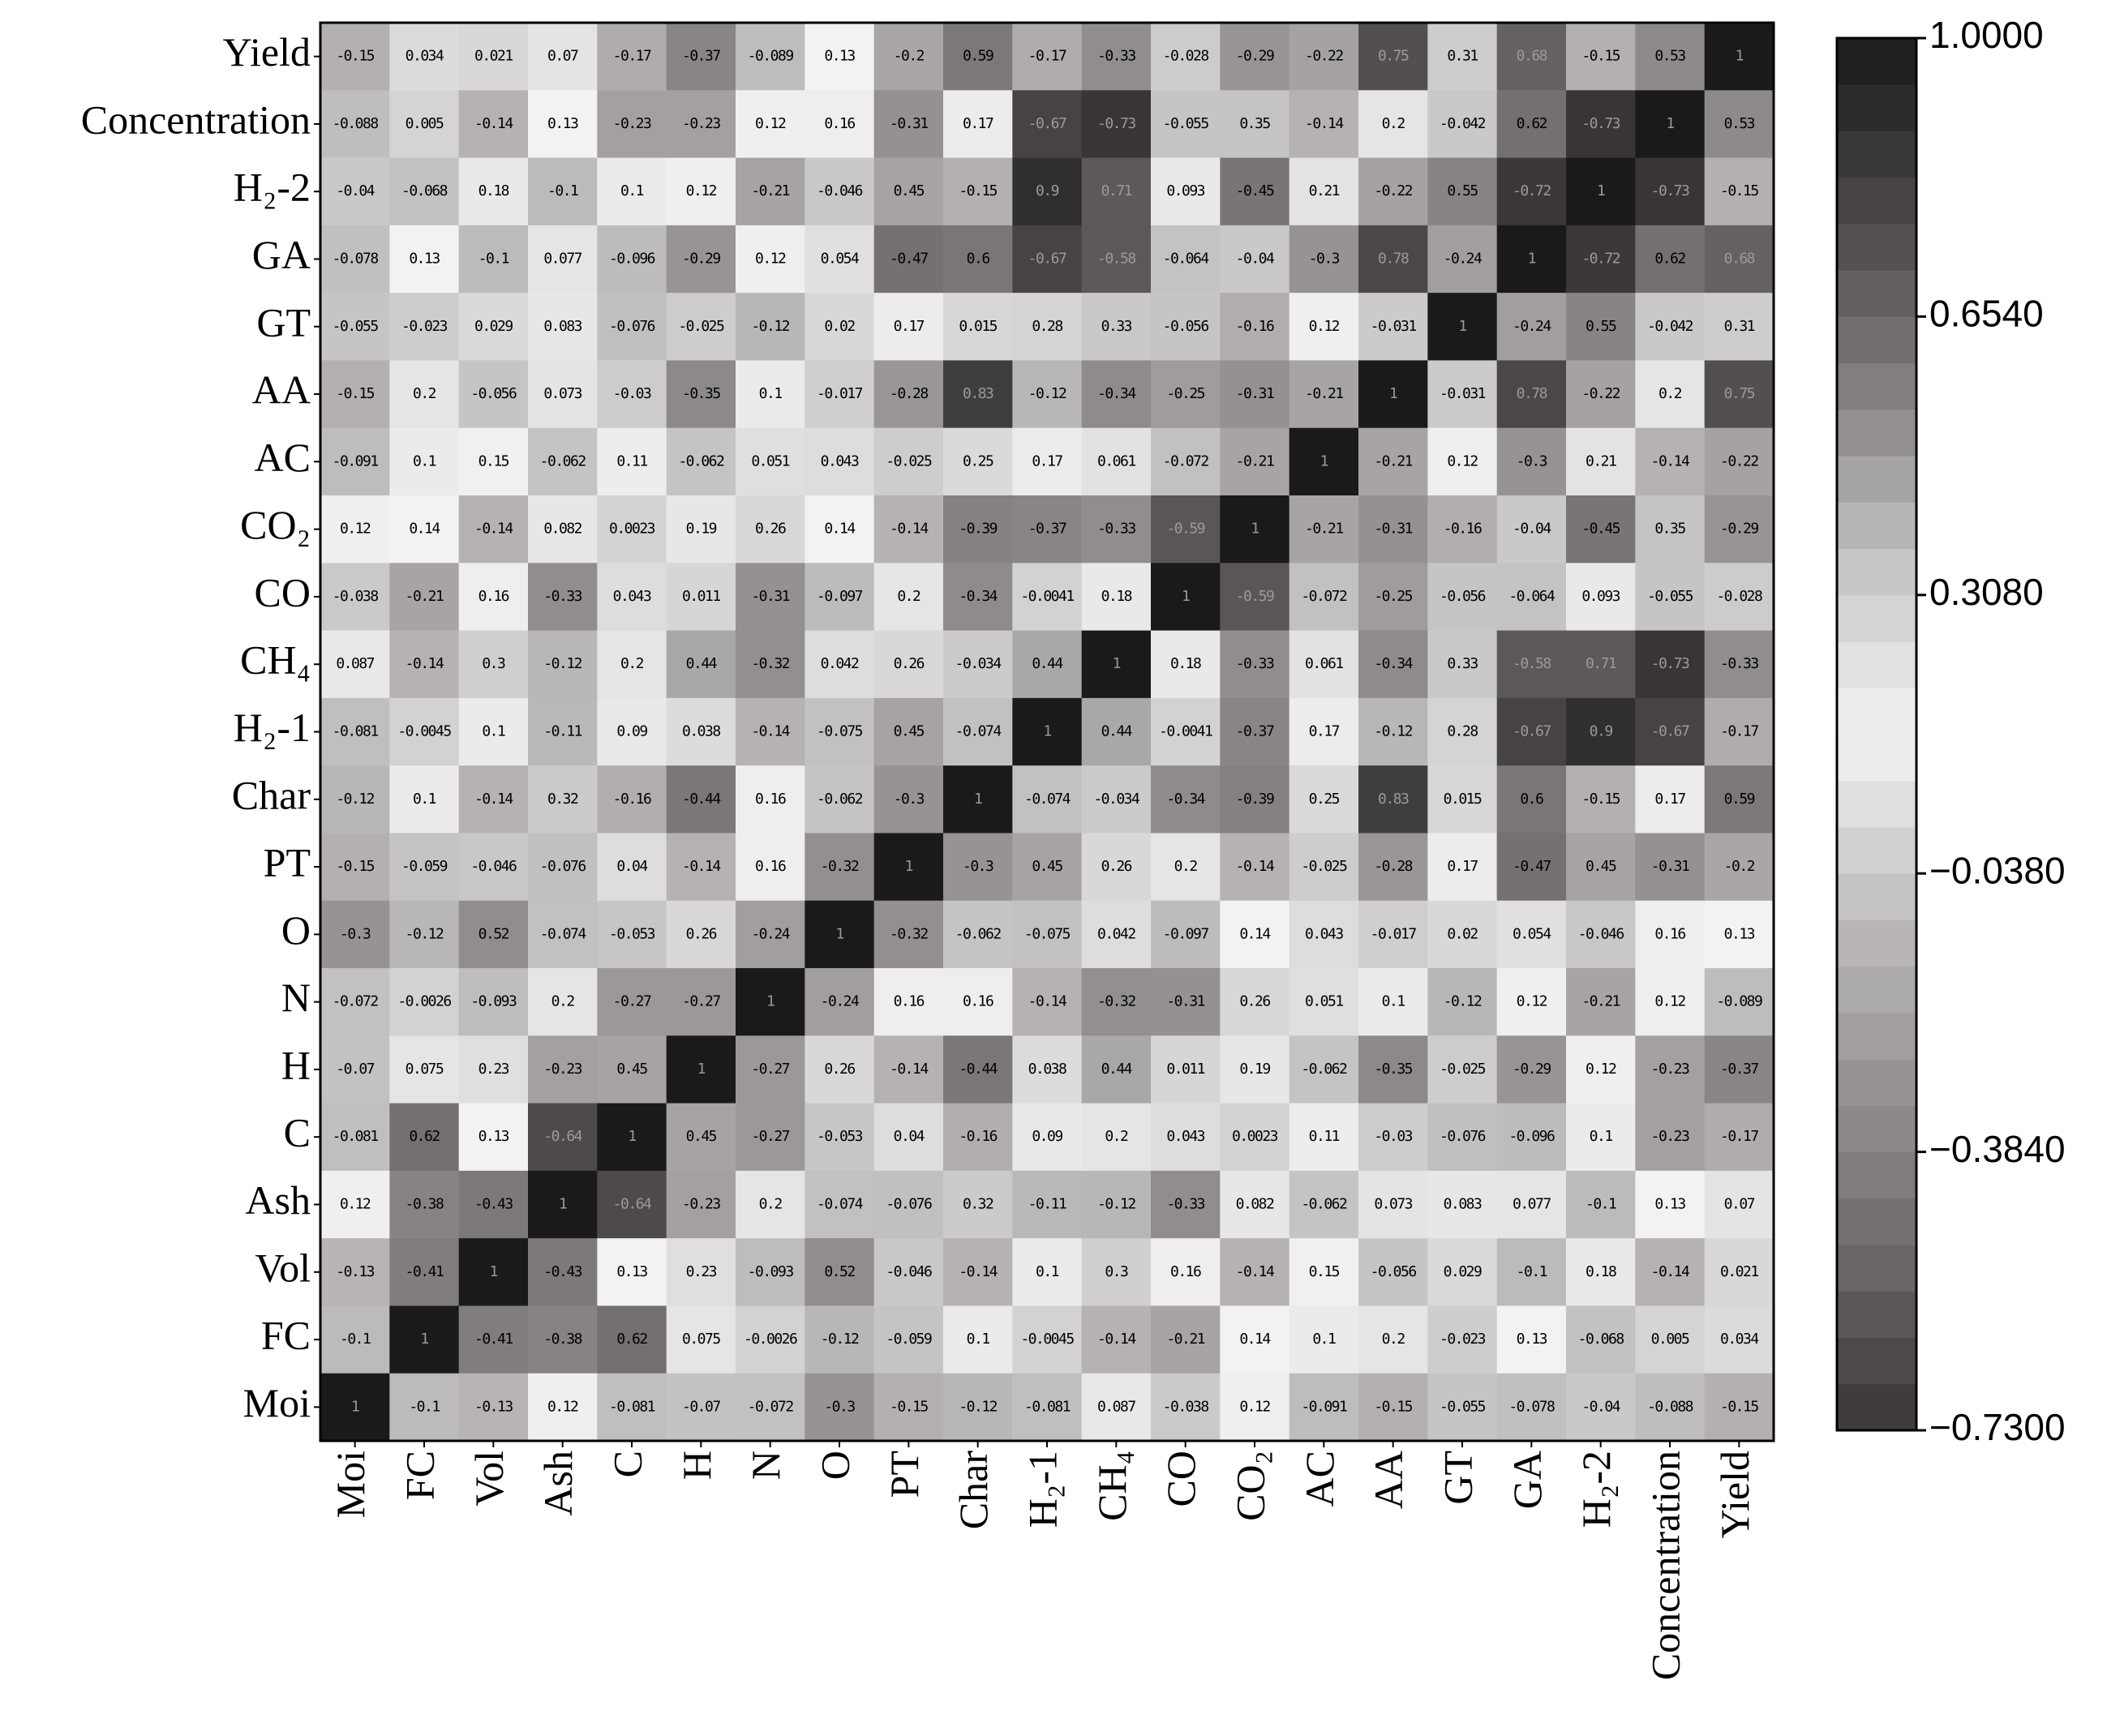 The height and width of the screenshot is (1736, 2107). What do you see at coordinates (910, 799) in the screenshot?
I see `cell-label: -0.3` at bounding box center [910, 799].